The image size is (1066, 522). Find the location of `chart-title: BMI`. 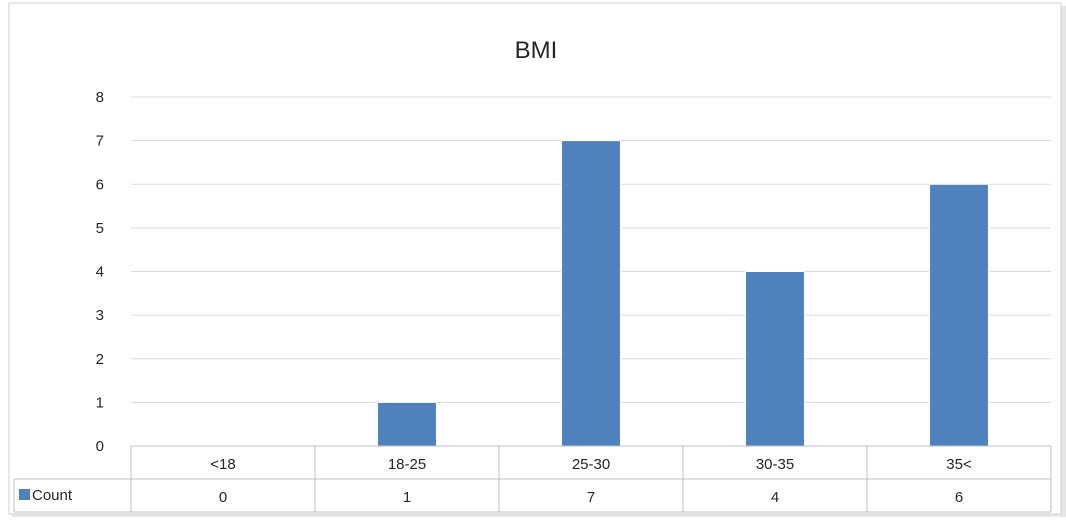

chart-title: BMI is located at coordinates (536, 50).